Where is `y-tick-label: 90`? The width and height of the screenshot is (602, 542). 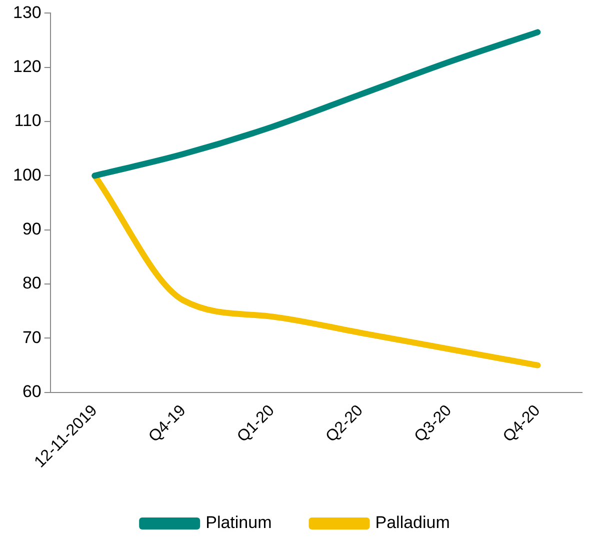 y-tick-label: 90 is located at coordinates (32, 229).